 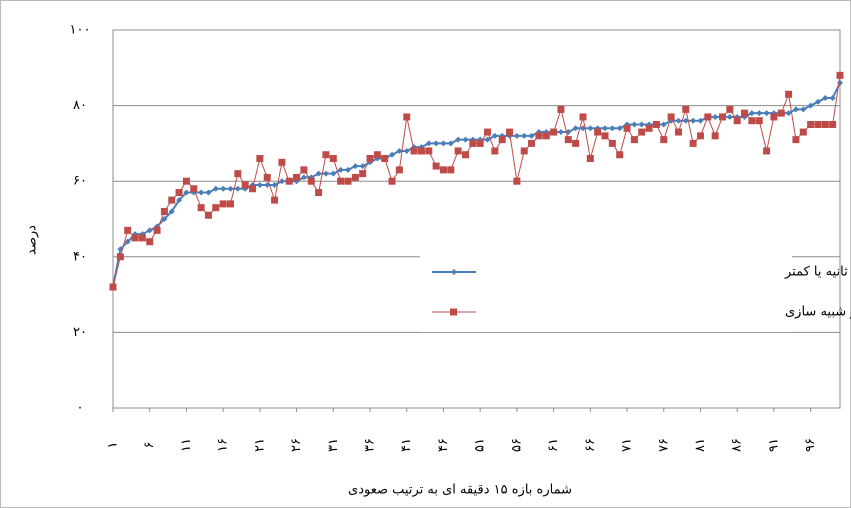 I want to click on y-tick-label: ۴۰, so click(x=80, y=256).